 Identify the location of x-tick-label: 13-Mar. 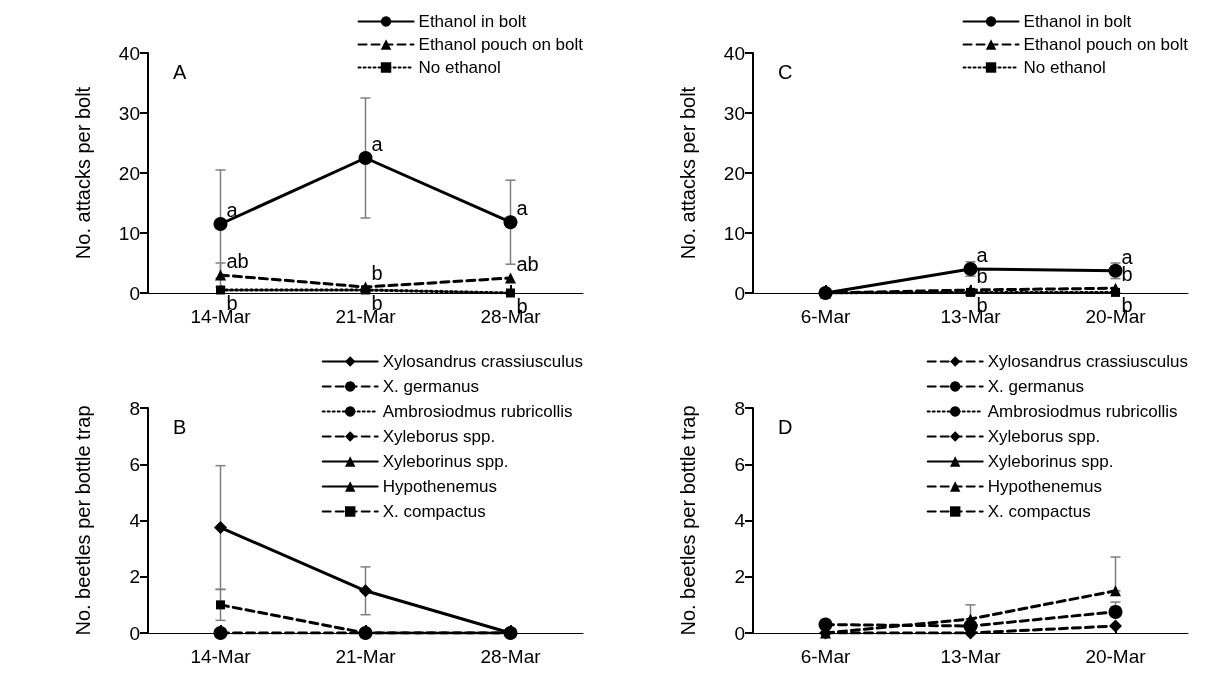
(971, 656).